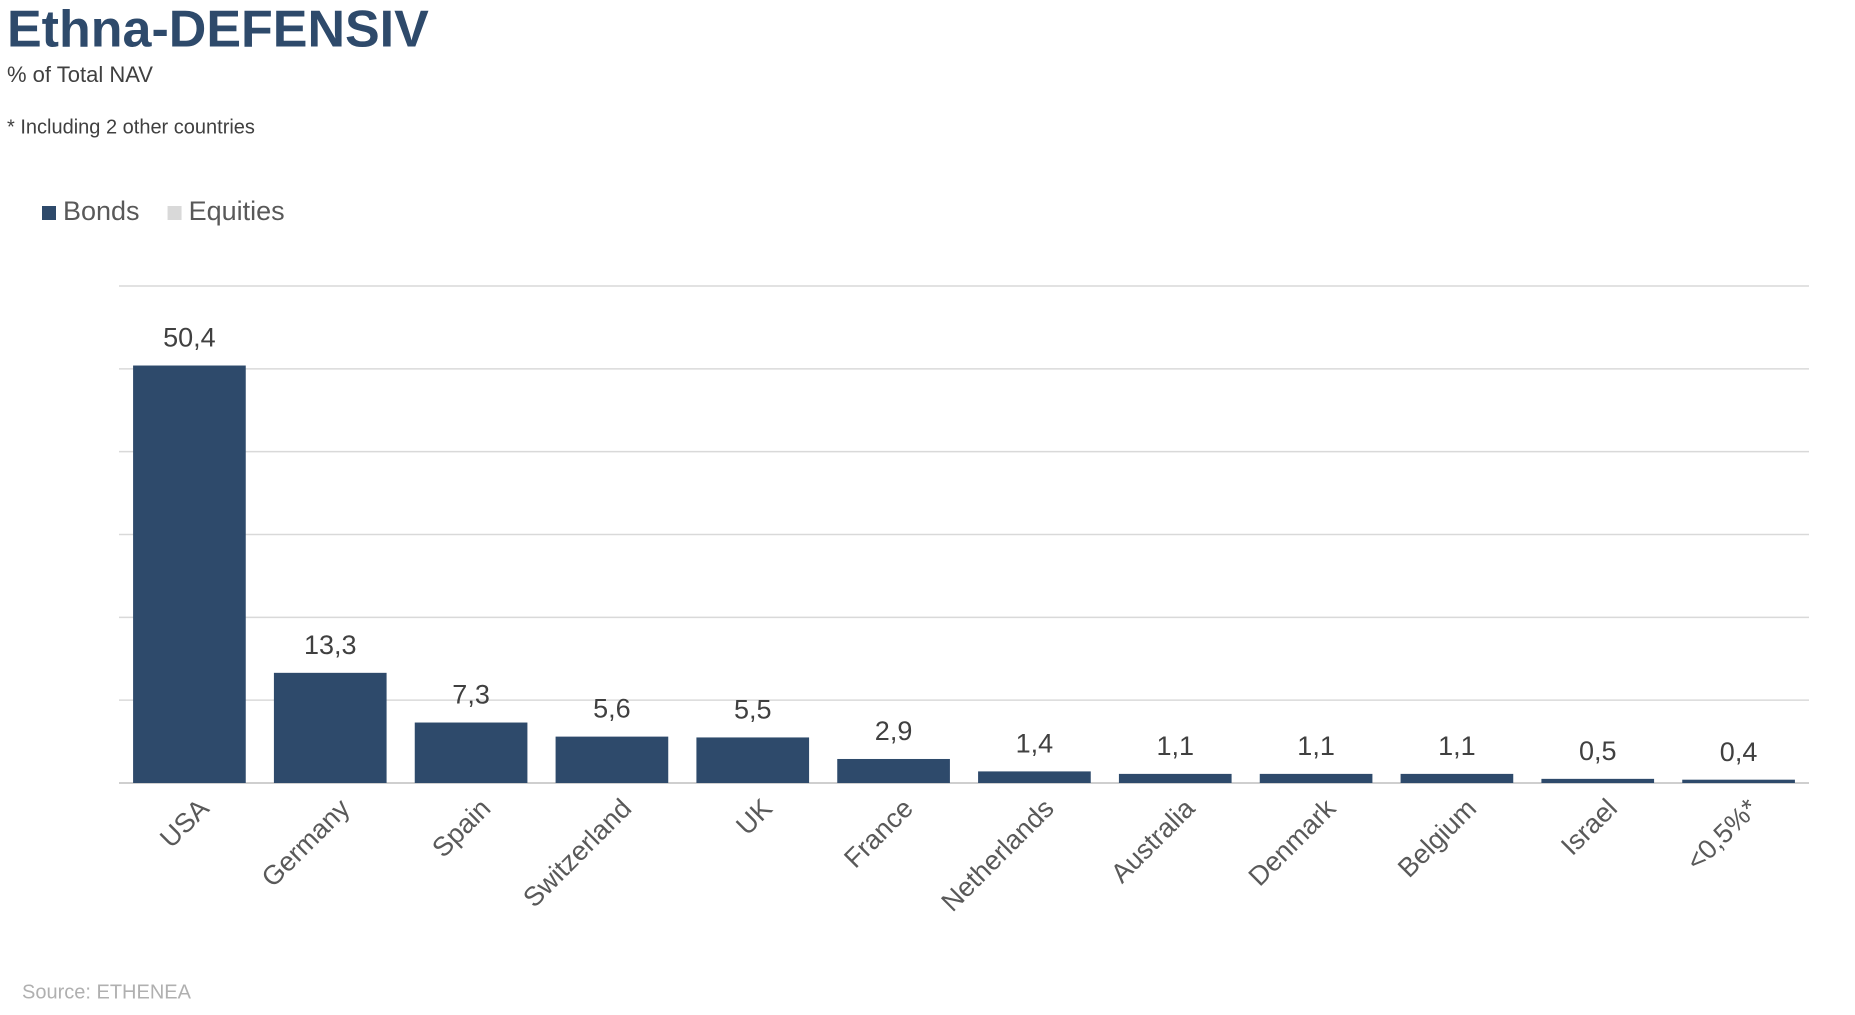 This screenshot has height=1015, width=1855. I want to click on source: Source: ETHENEA, so click(107, 992).